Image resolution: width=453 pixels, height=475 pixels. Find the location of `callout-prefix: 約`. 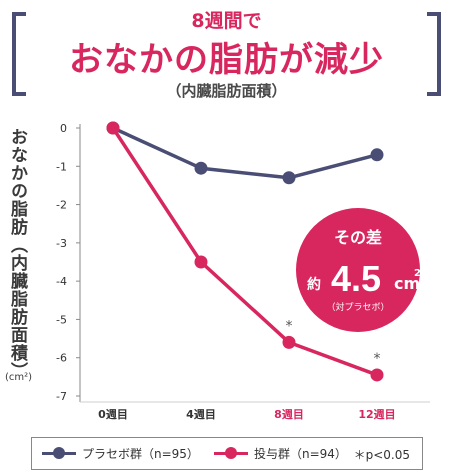

callout-prefix: 約 is located at coordinates (314, 284).